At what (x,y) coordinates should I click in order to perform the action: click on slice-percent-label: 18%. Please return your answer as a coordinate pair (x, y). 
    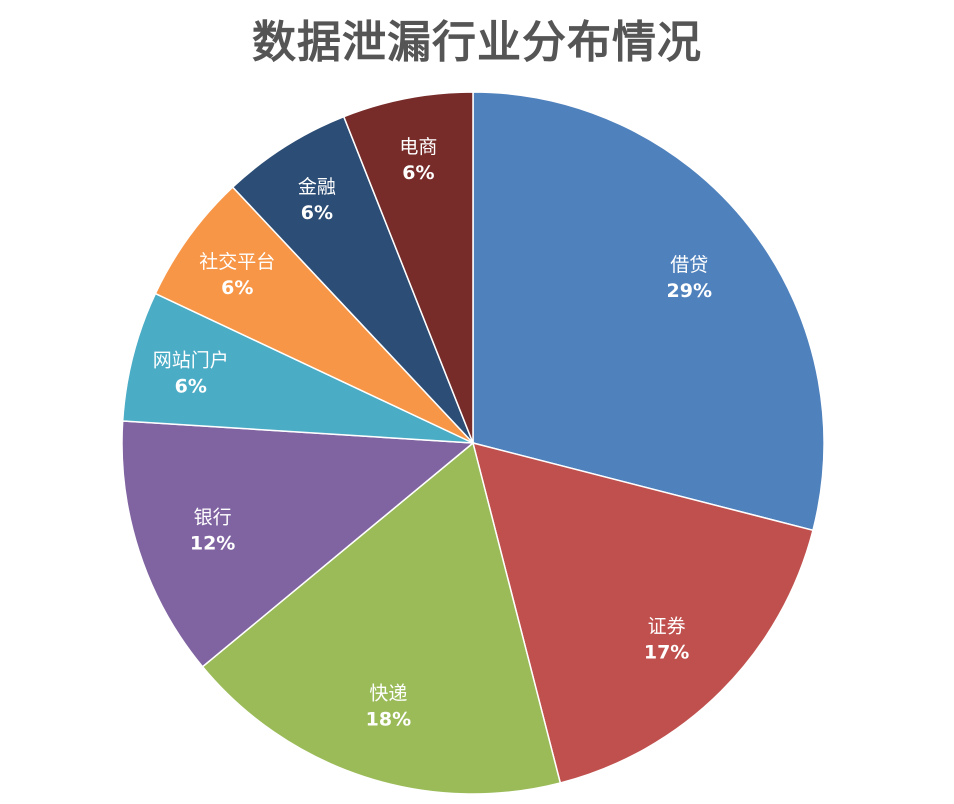
    Looking at the image, I should click on (388, 719).